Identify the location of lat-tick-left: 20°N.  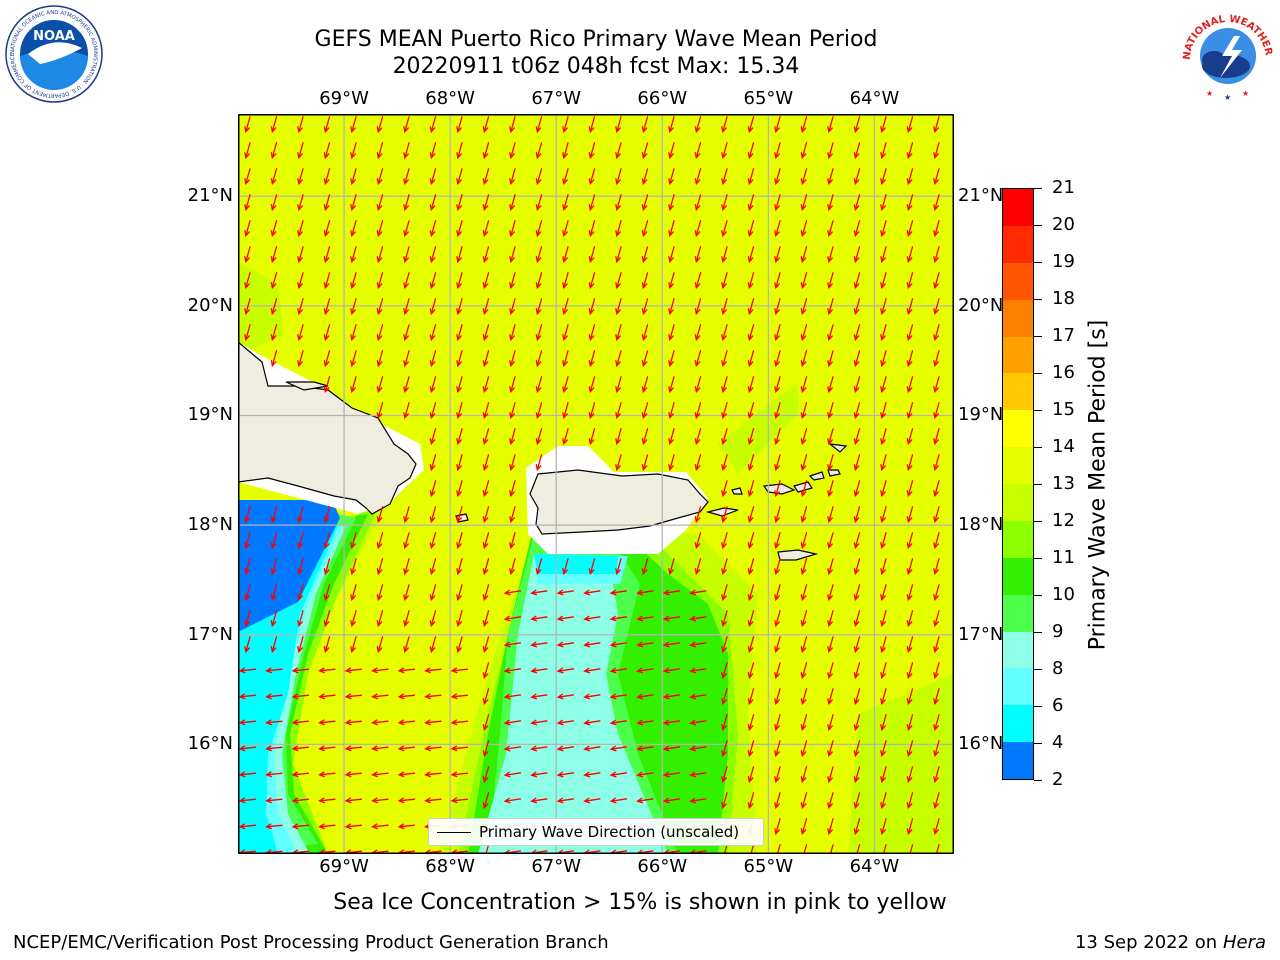
(210, 305).